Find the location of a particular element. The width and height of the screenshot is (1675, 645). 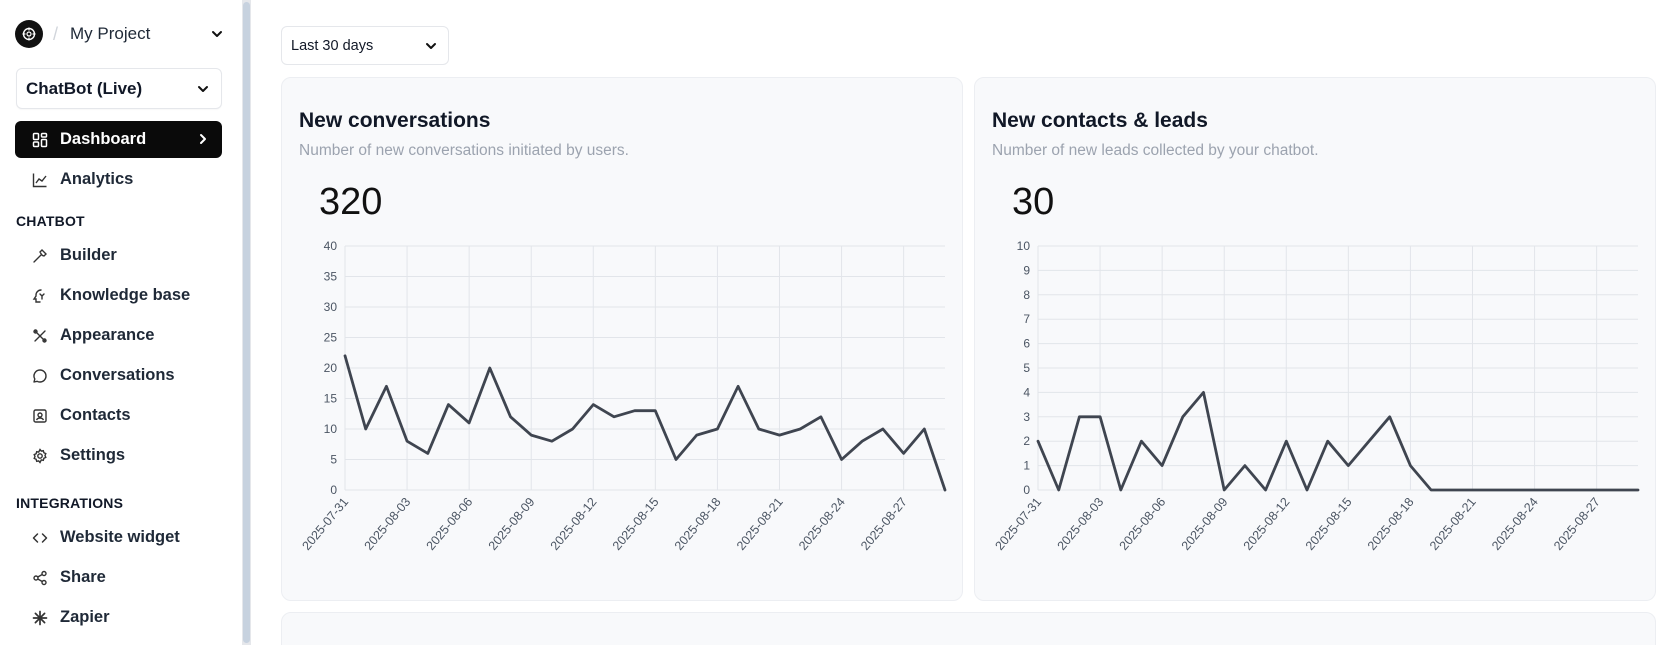

y-tick-label: 10 is located at coordinates (1024, 246).